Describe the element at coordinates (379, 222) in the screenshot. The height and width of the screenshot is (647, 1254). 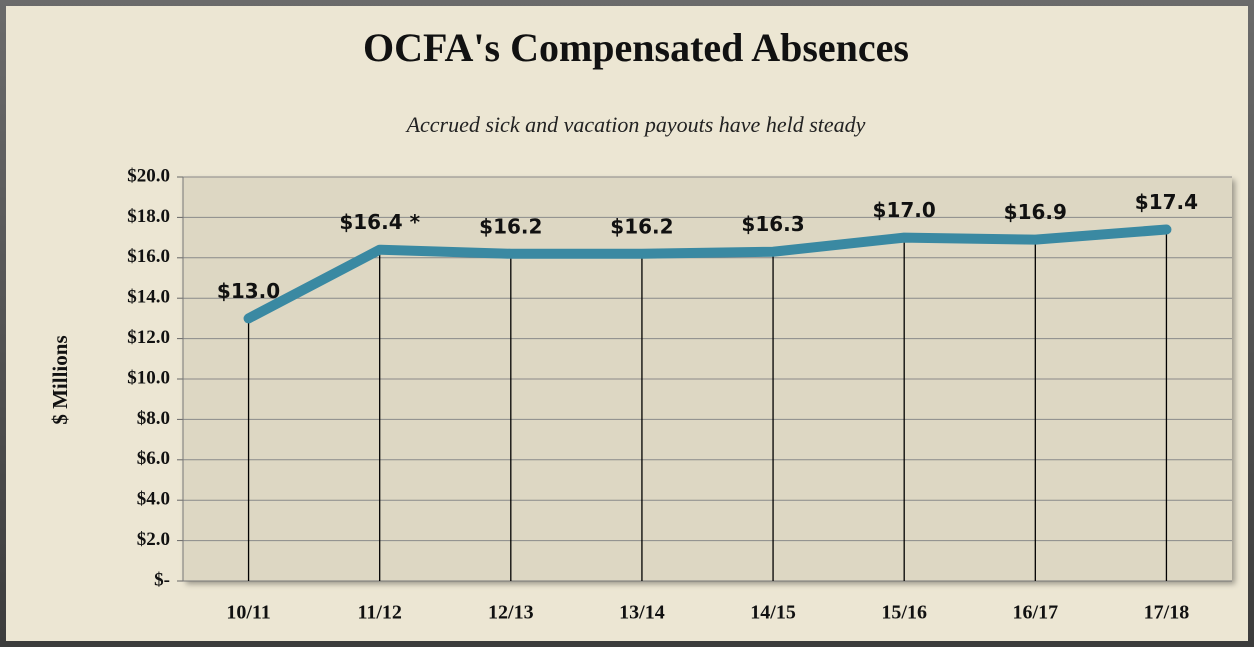
I see `data-label: $16.4 *` at that location.